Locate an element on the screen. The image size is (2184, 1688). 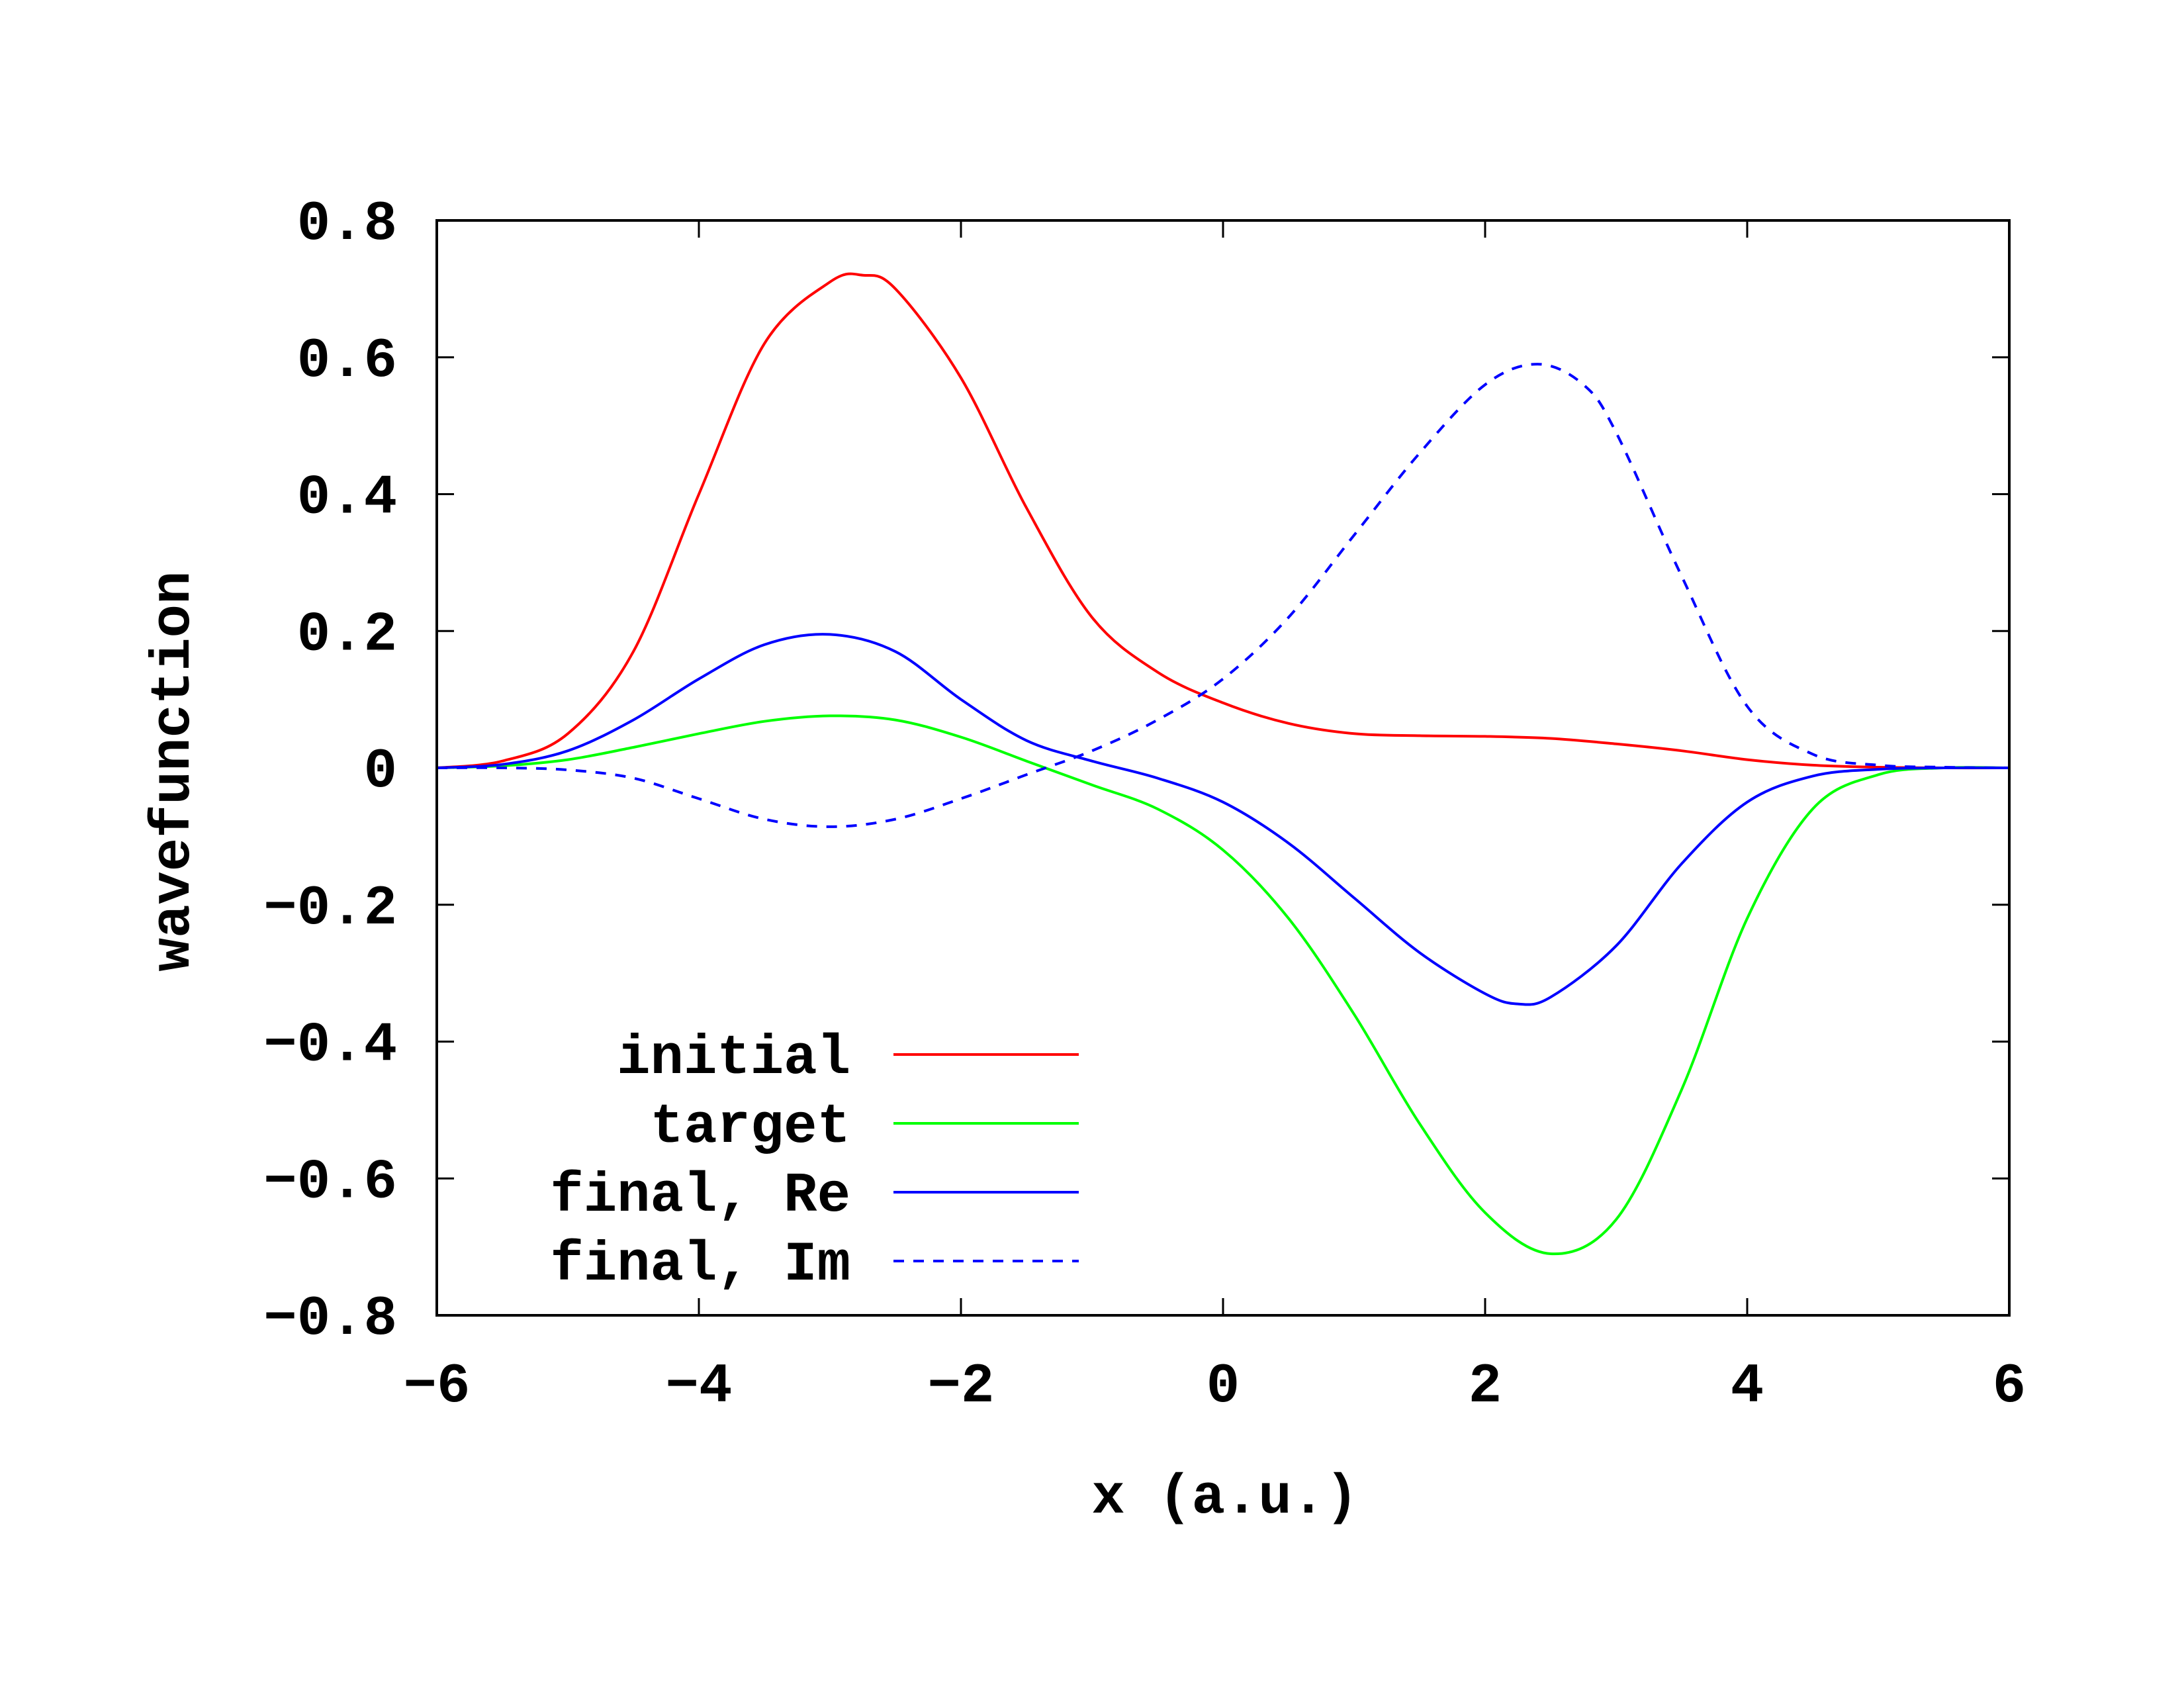
x-tick-label: 0 is located at coordinates (1223, 1387).